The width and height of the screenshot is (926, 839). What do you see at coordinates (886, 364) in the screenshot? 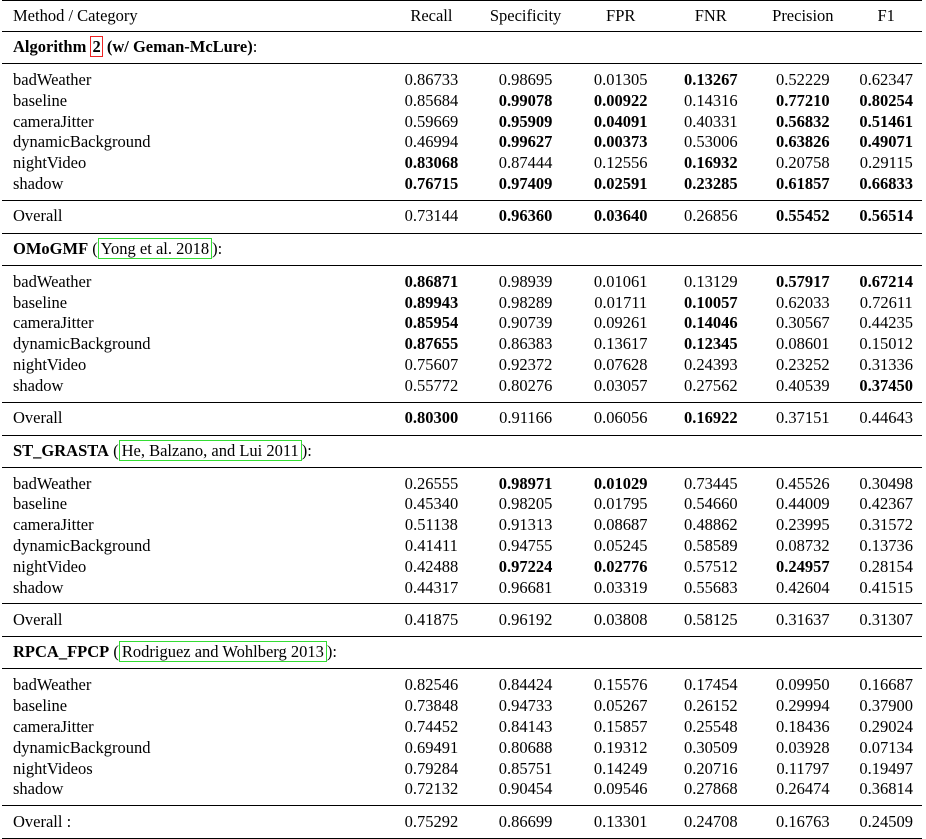
I see `f1-cell: 0.31336` at bounding box center [886, 364].